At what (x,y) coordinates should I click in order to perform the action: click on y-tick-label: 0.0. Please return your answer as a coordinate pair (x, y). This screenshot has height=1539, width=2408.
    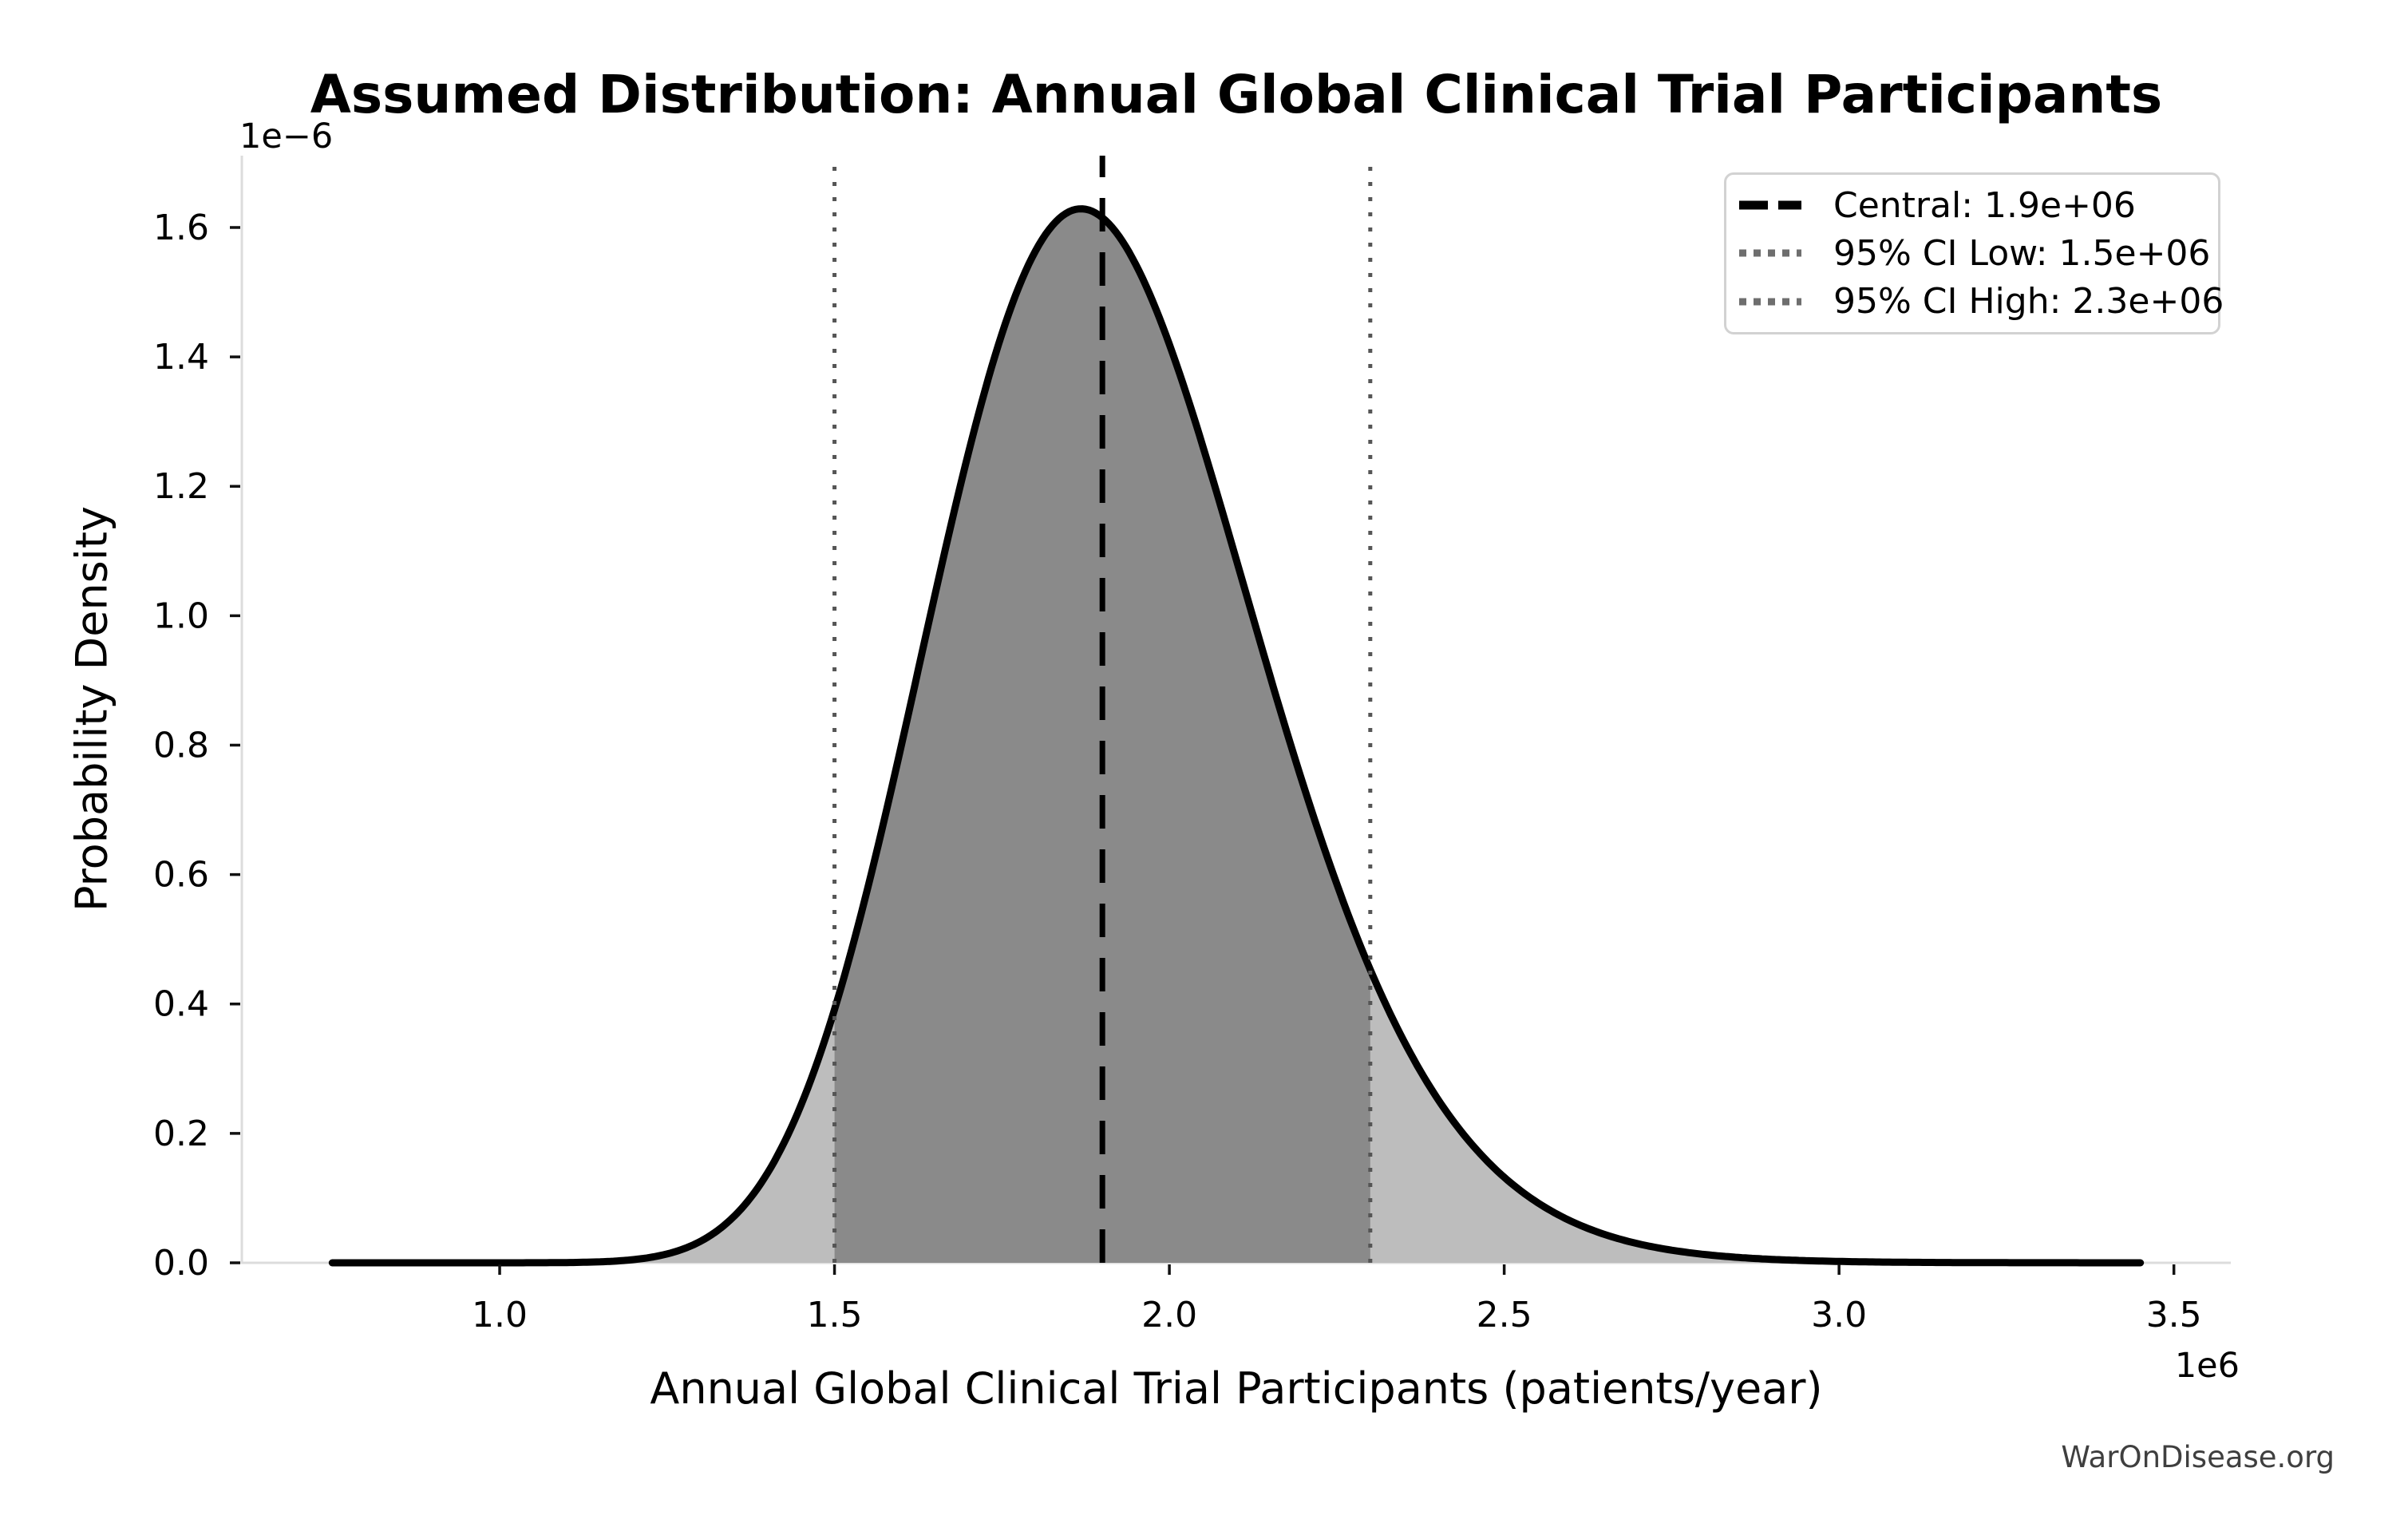
    Looking at the image, I should click on (181, 1263).